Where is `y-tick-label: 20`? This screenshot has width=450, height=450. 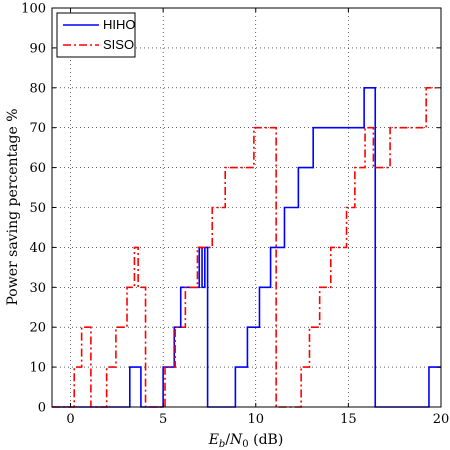
y-tick-label: 20 is located at coordinates (37, 328).